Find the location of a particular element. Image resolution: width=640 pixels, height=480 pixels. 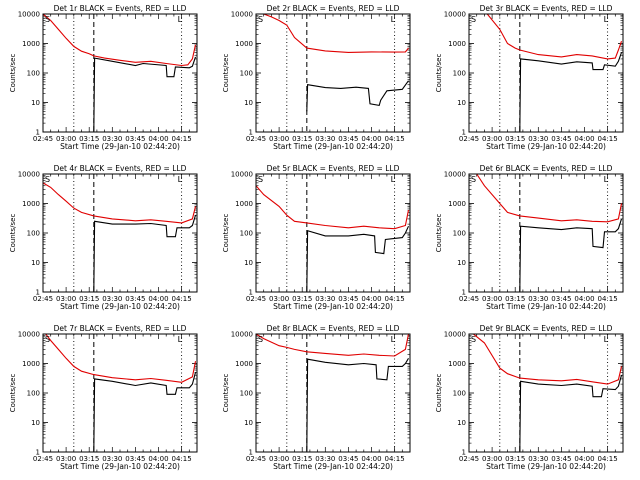

chart-title: Det 8r BLACK = Events, RED = LLD is located at coordinates (333, 328).